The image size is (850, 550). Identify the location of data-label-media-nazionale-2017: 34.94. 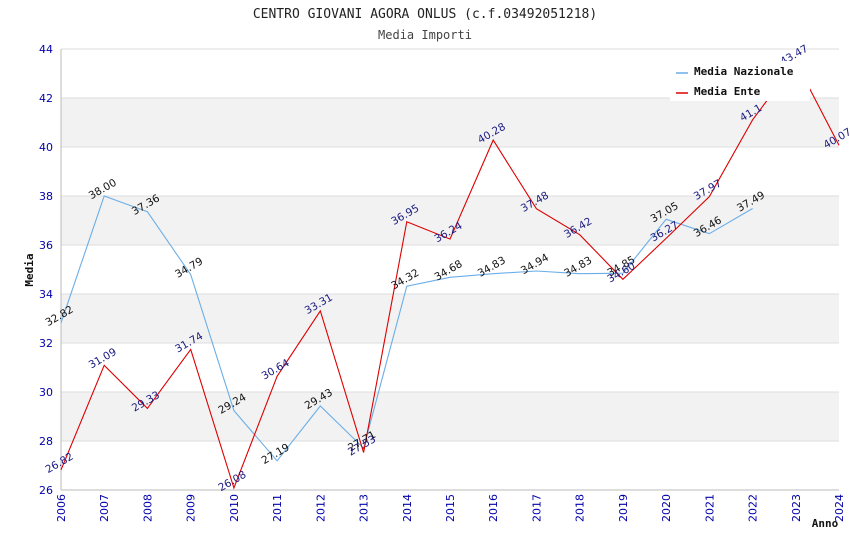
(535, 265).